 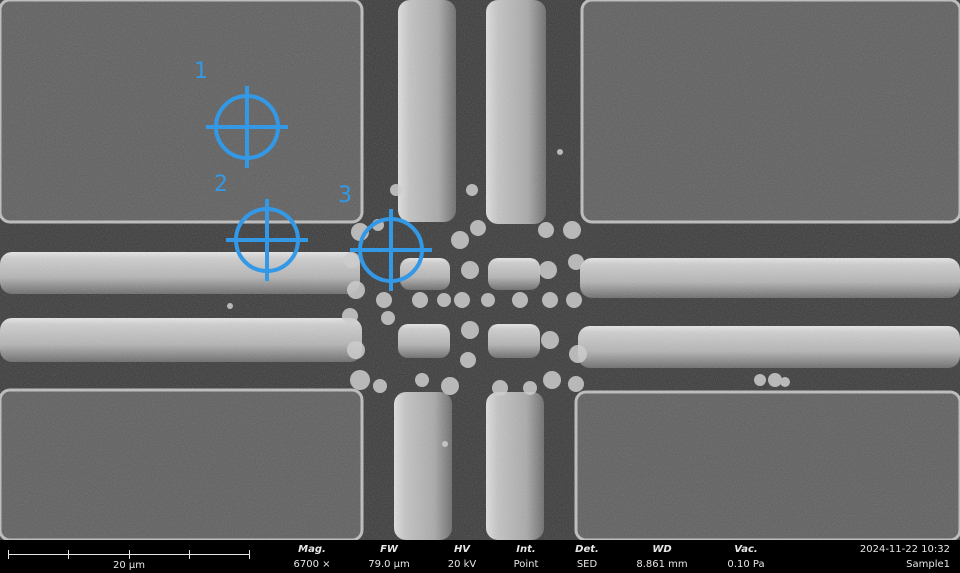 What do you see at coordinates (128, 565) in the screenshot?
I see `scale-bar-label: 20 µm` at bounding box center [128, 565].